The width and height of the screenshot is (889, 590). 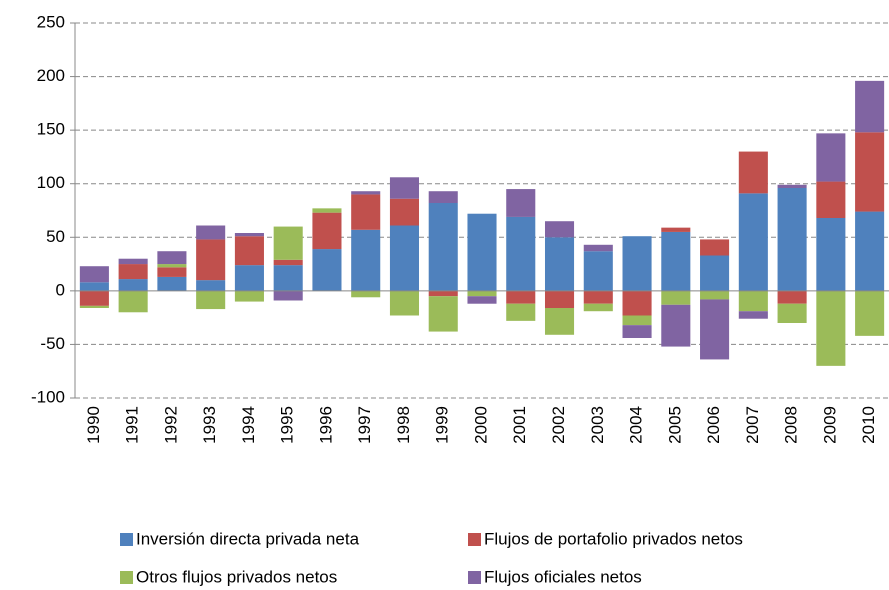 What do you see at coordinates (558, 425) in the screenshot?
I see `x-tick-label: 2002` at bounding box center [558, 425].